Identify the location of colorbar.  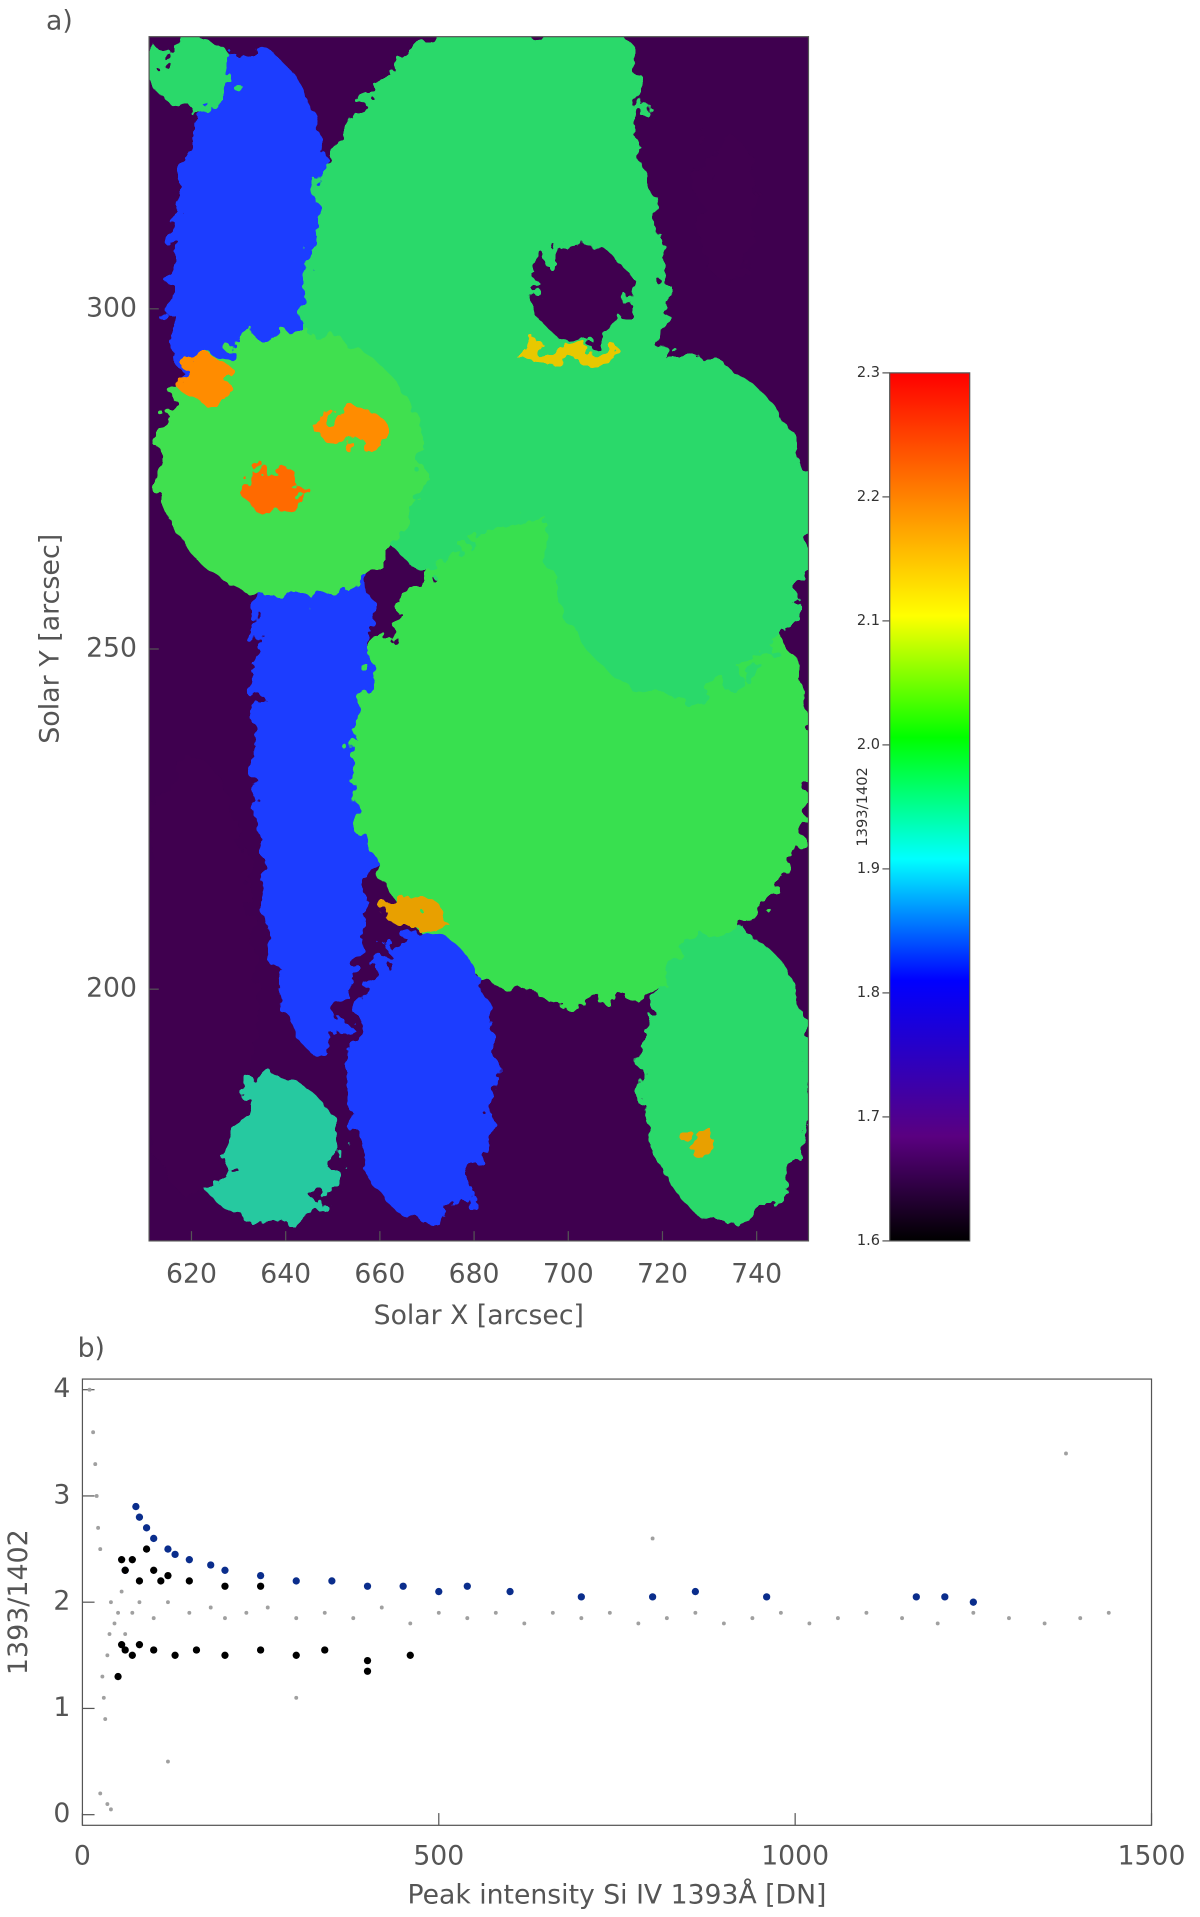
(930, 807).